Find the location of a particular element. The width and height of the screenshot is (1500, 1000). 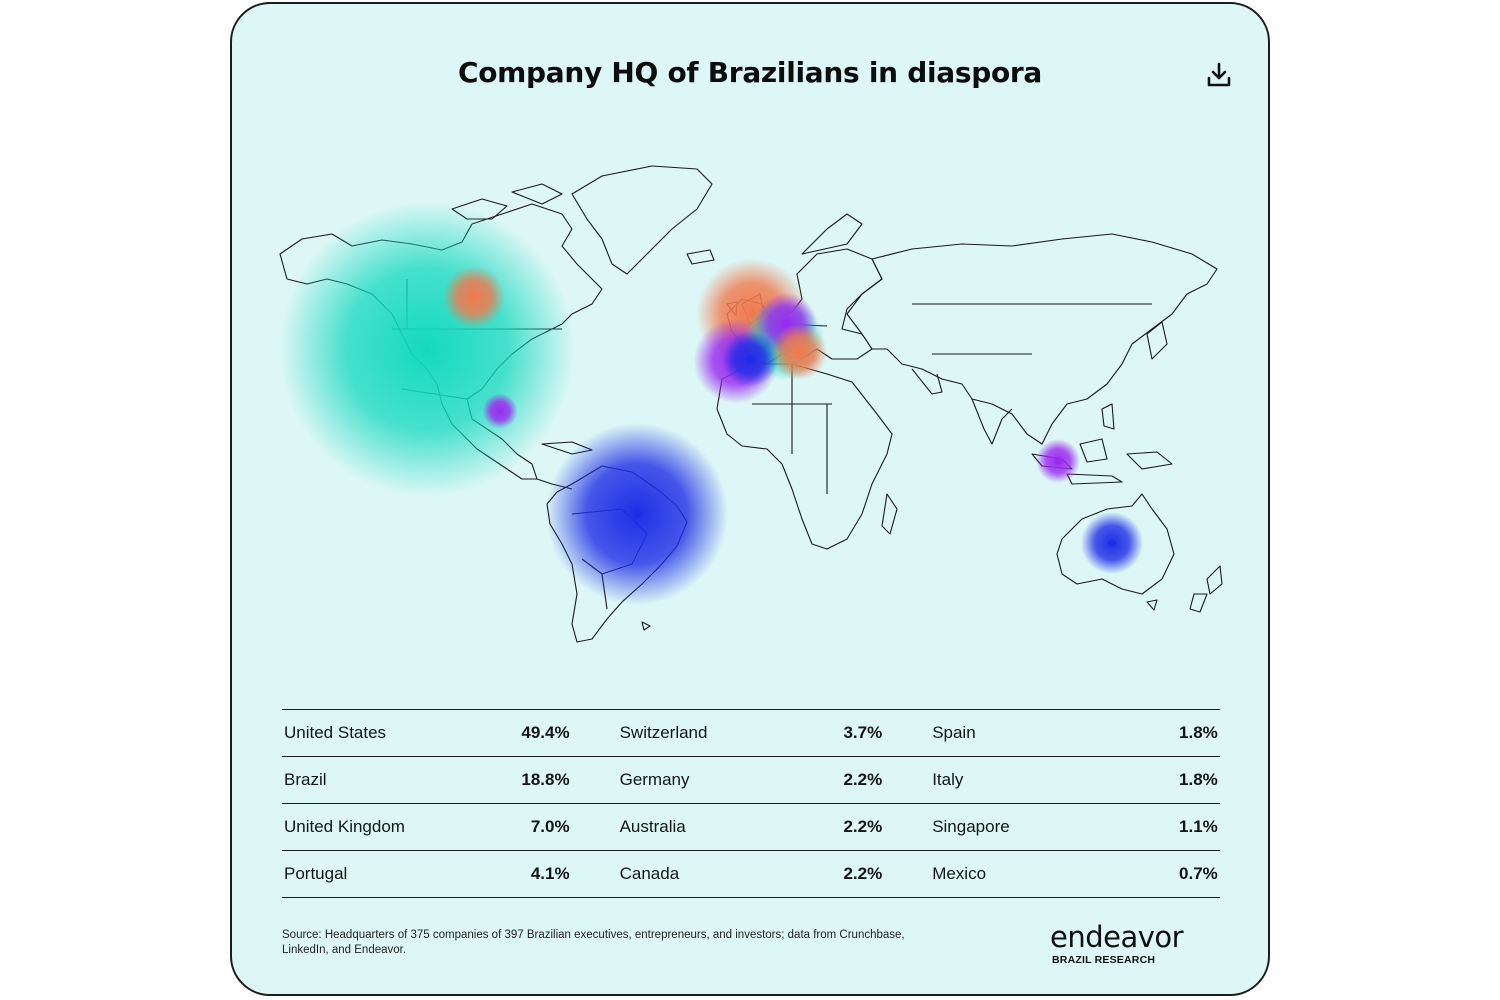

hq-dot-brazil is located at coordinates (637, 514).